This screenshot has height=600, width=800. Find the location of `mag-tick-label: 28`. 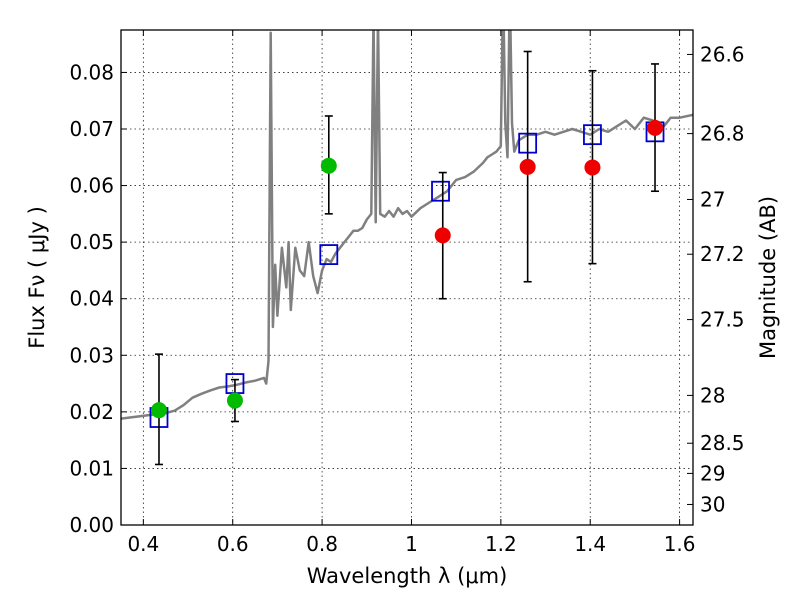

mag-tick-label: 28 is located at coordinates (712, 395).